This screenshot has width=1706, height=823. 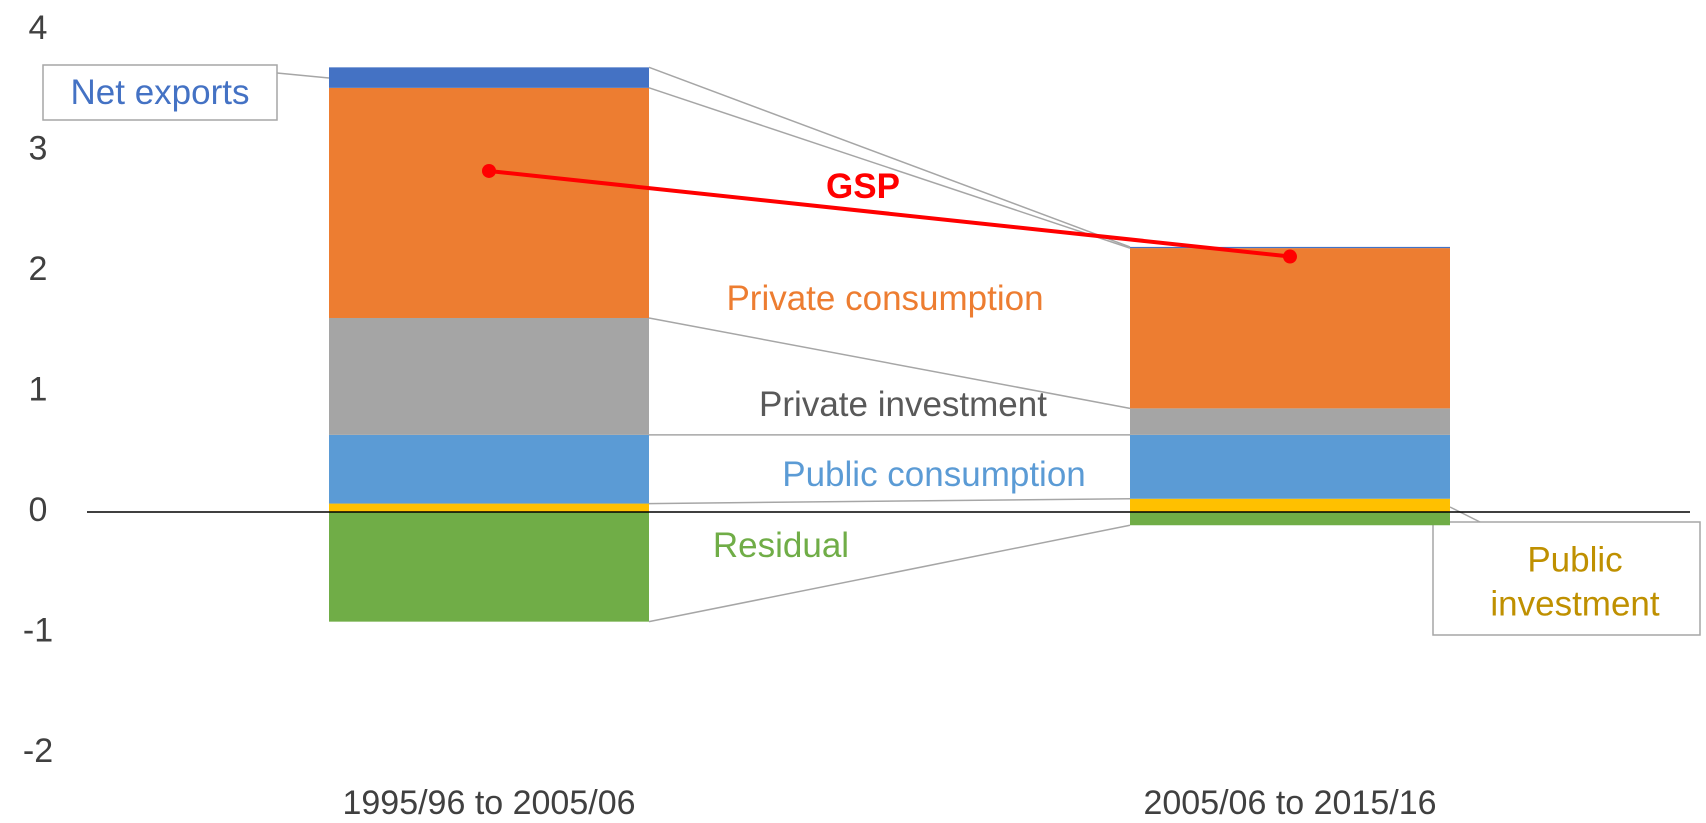 What do you see at coordinates (38, 751) in the screenshot?
I see `y-tick-label: -2` at bounding box center [38, 751].